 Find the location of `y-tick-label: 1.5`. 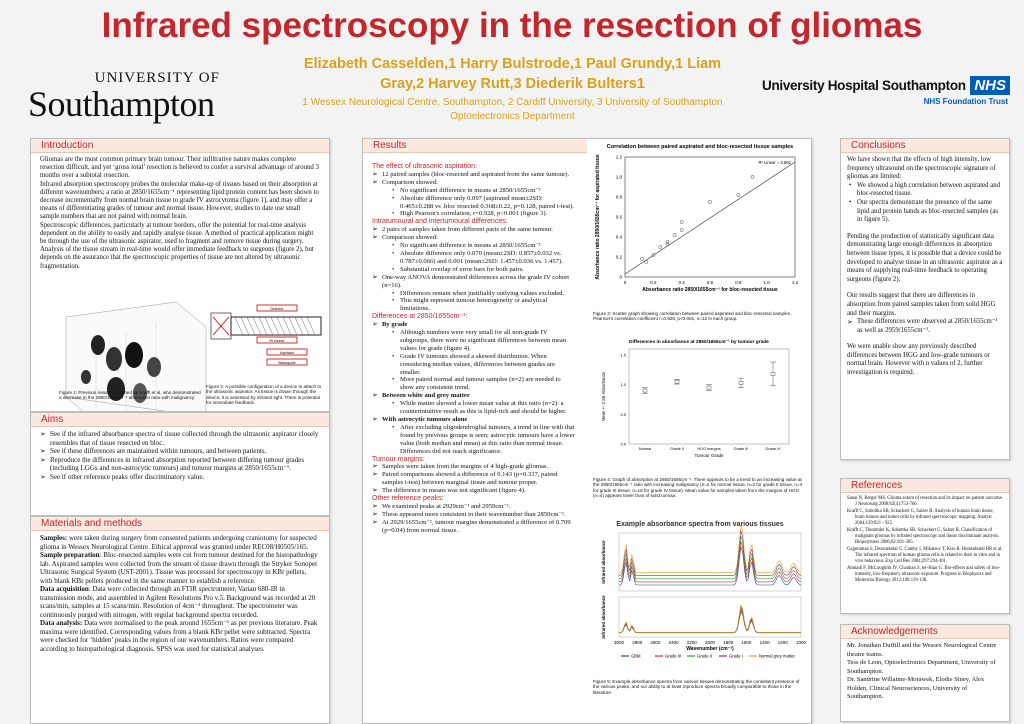

y-tick-label: 1.5 is located at coordinates (623, 354).